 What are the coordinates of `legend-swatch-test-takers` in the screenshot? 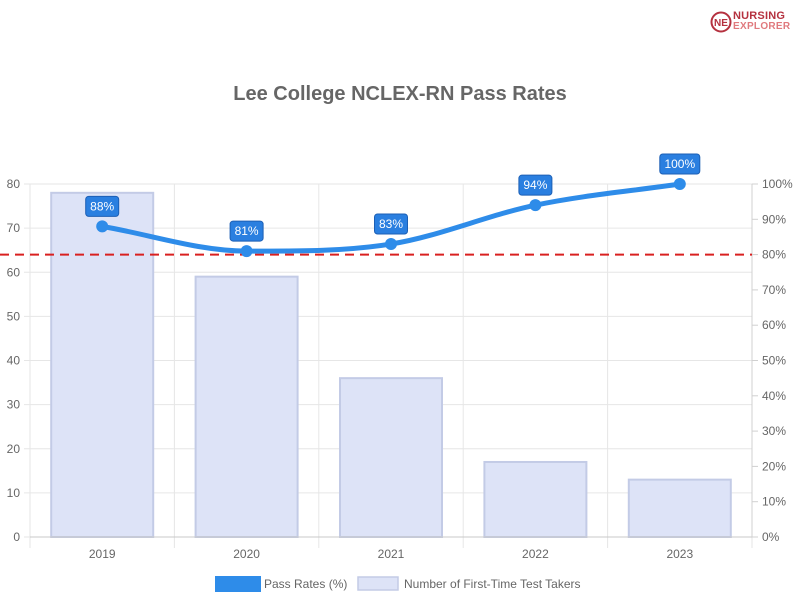 It's located at (378, 583).